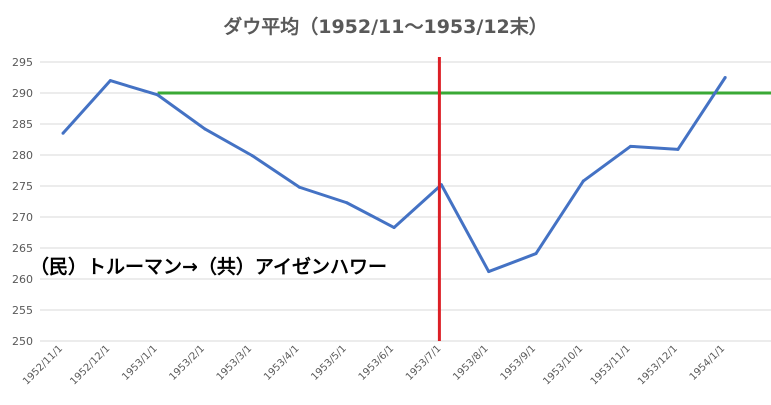 This screenshot has width=771, height=405. Describe the element at coordinates (140, 363) in the screenshot. I see `x-tick-label: 1953/1/1` at that location.